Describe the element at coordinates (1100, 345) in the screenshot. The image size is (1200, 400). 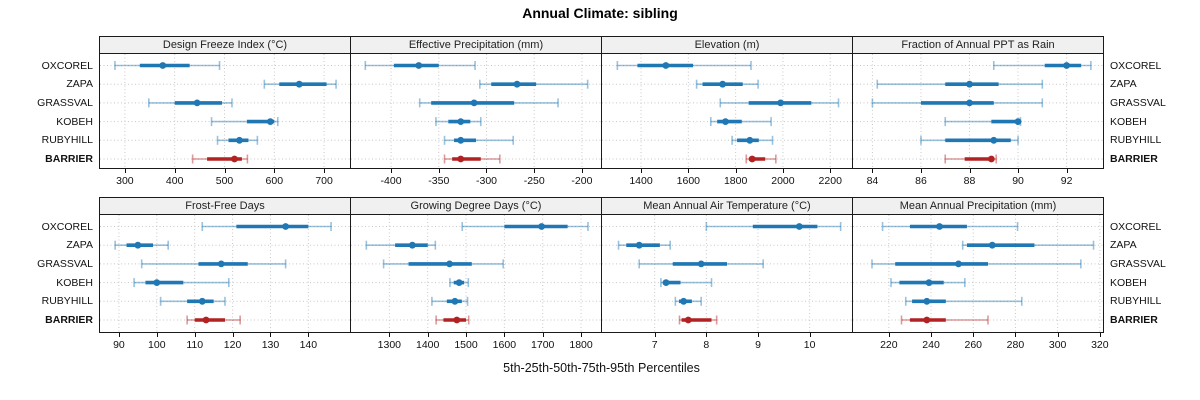
I see `tick-label: 320` at that location.